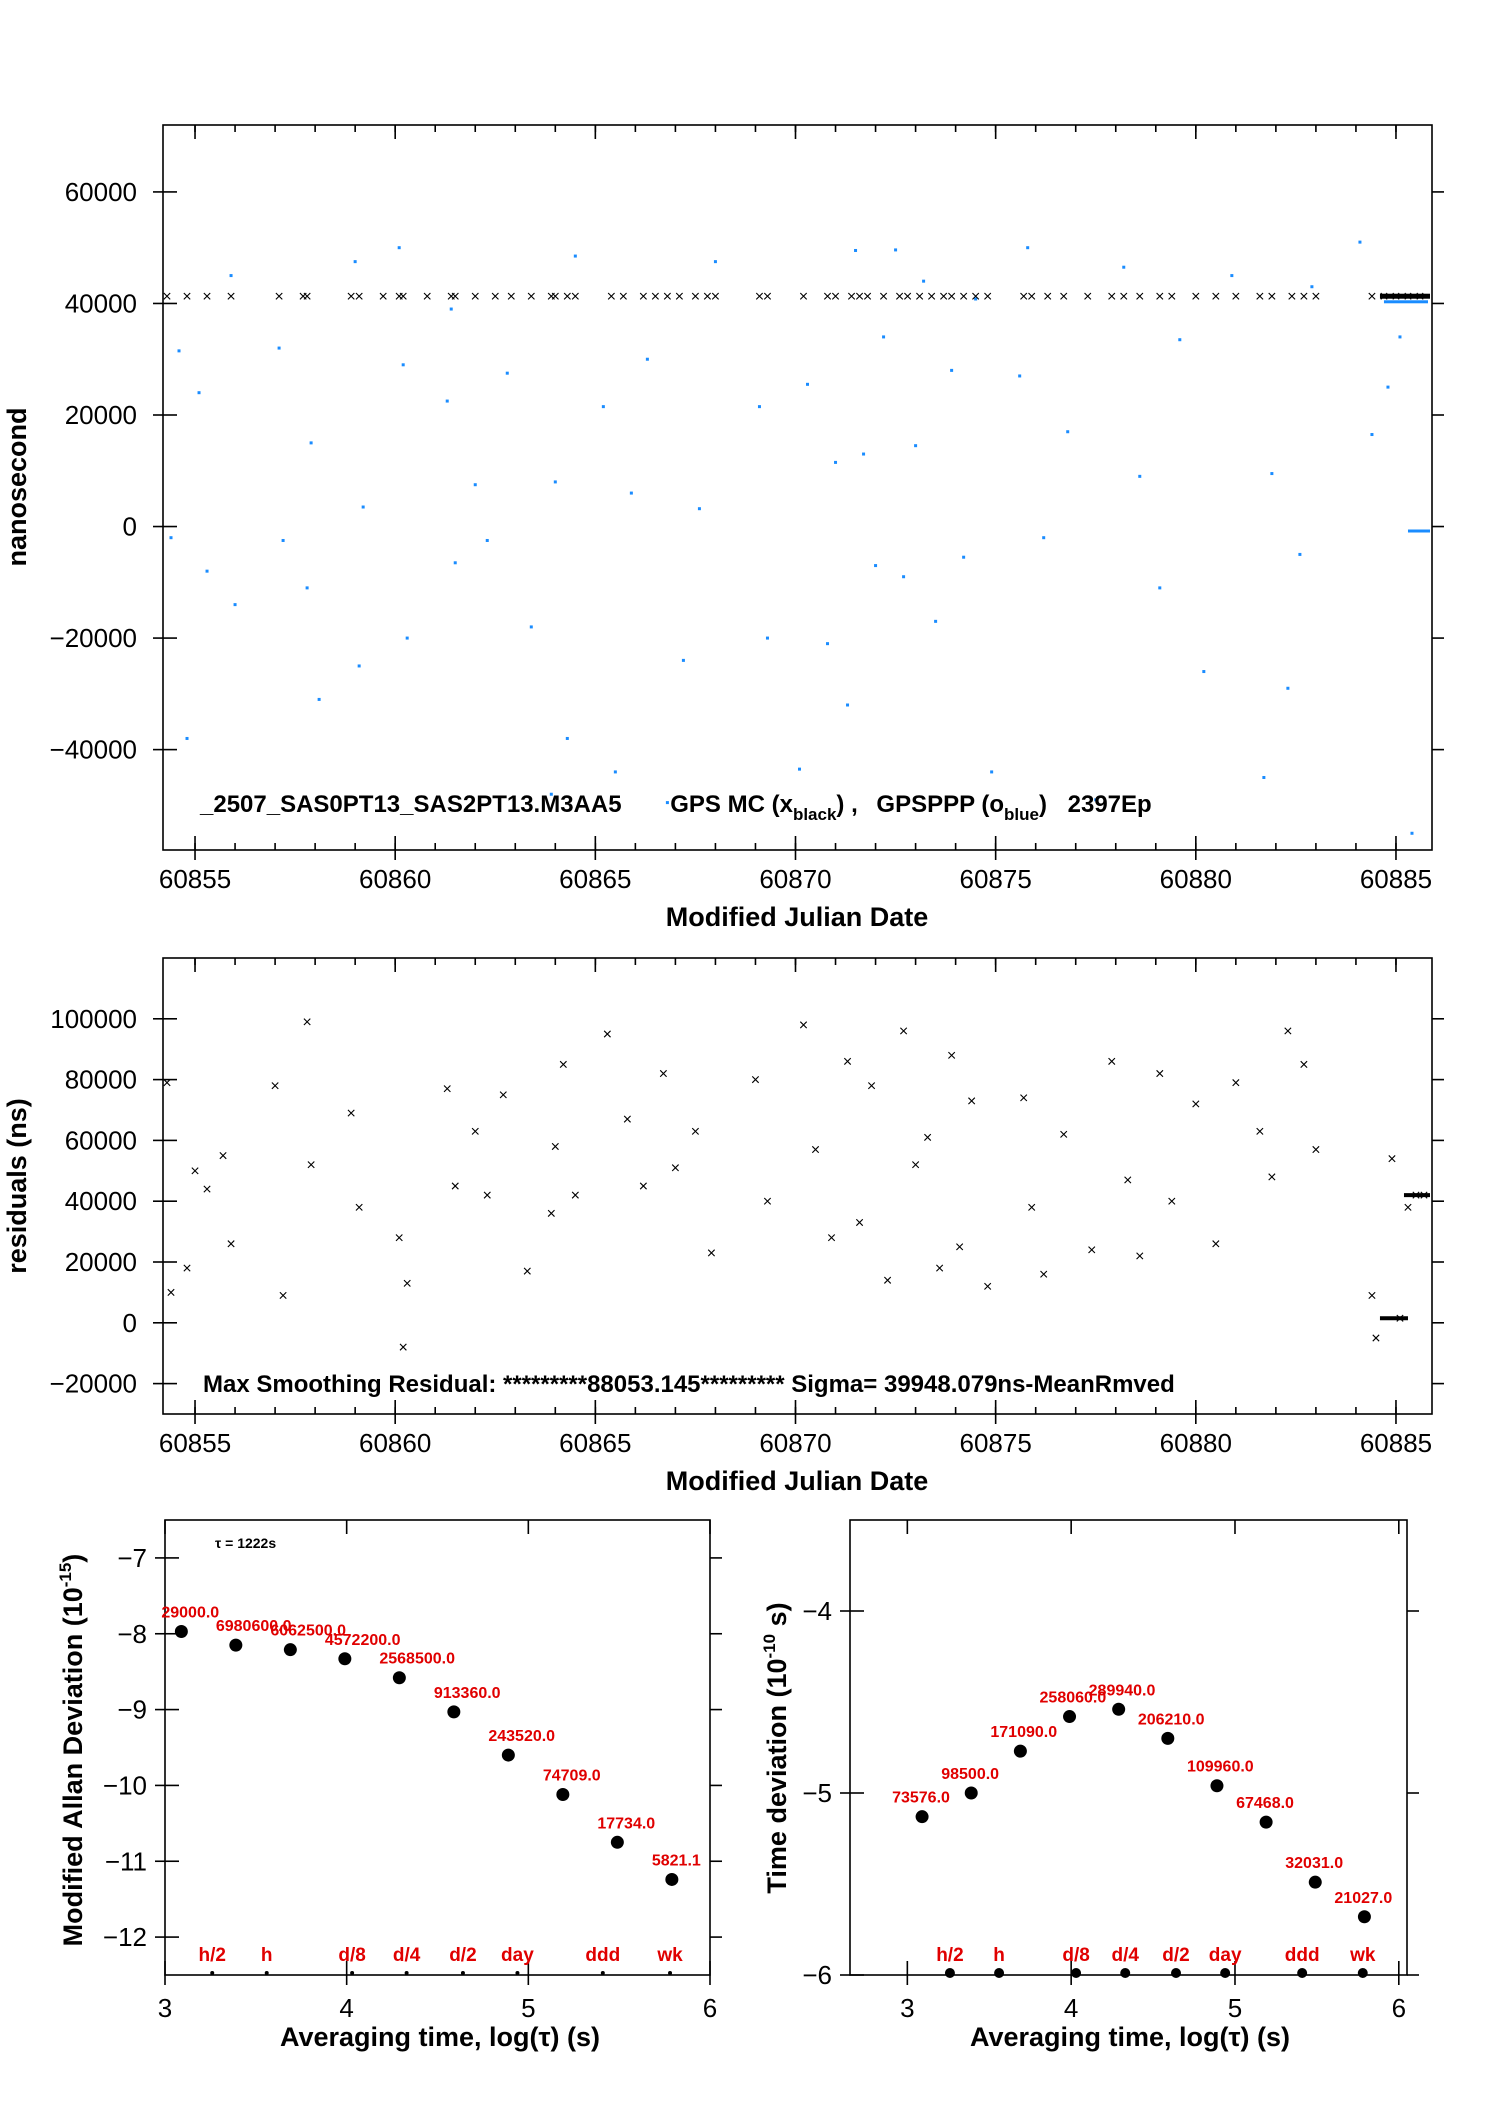  I want to click on y-axis-label-exp: -10, so click(769, 1646).